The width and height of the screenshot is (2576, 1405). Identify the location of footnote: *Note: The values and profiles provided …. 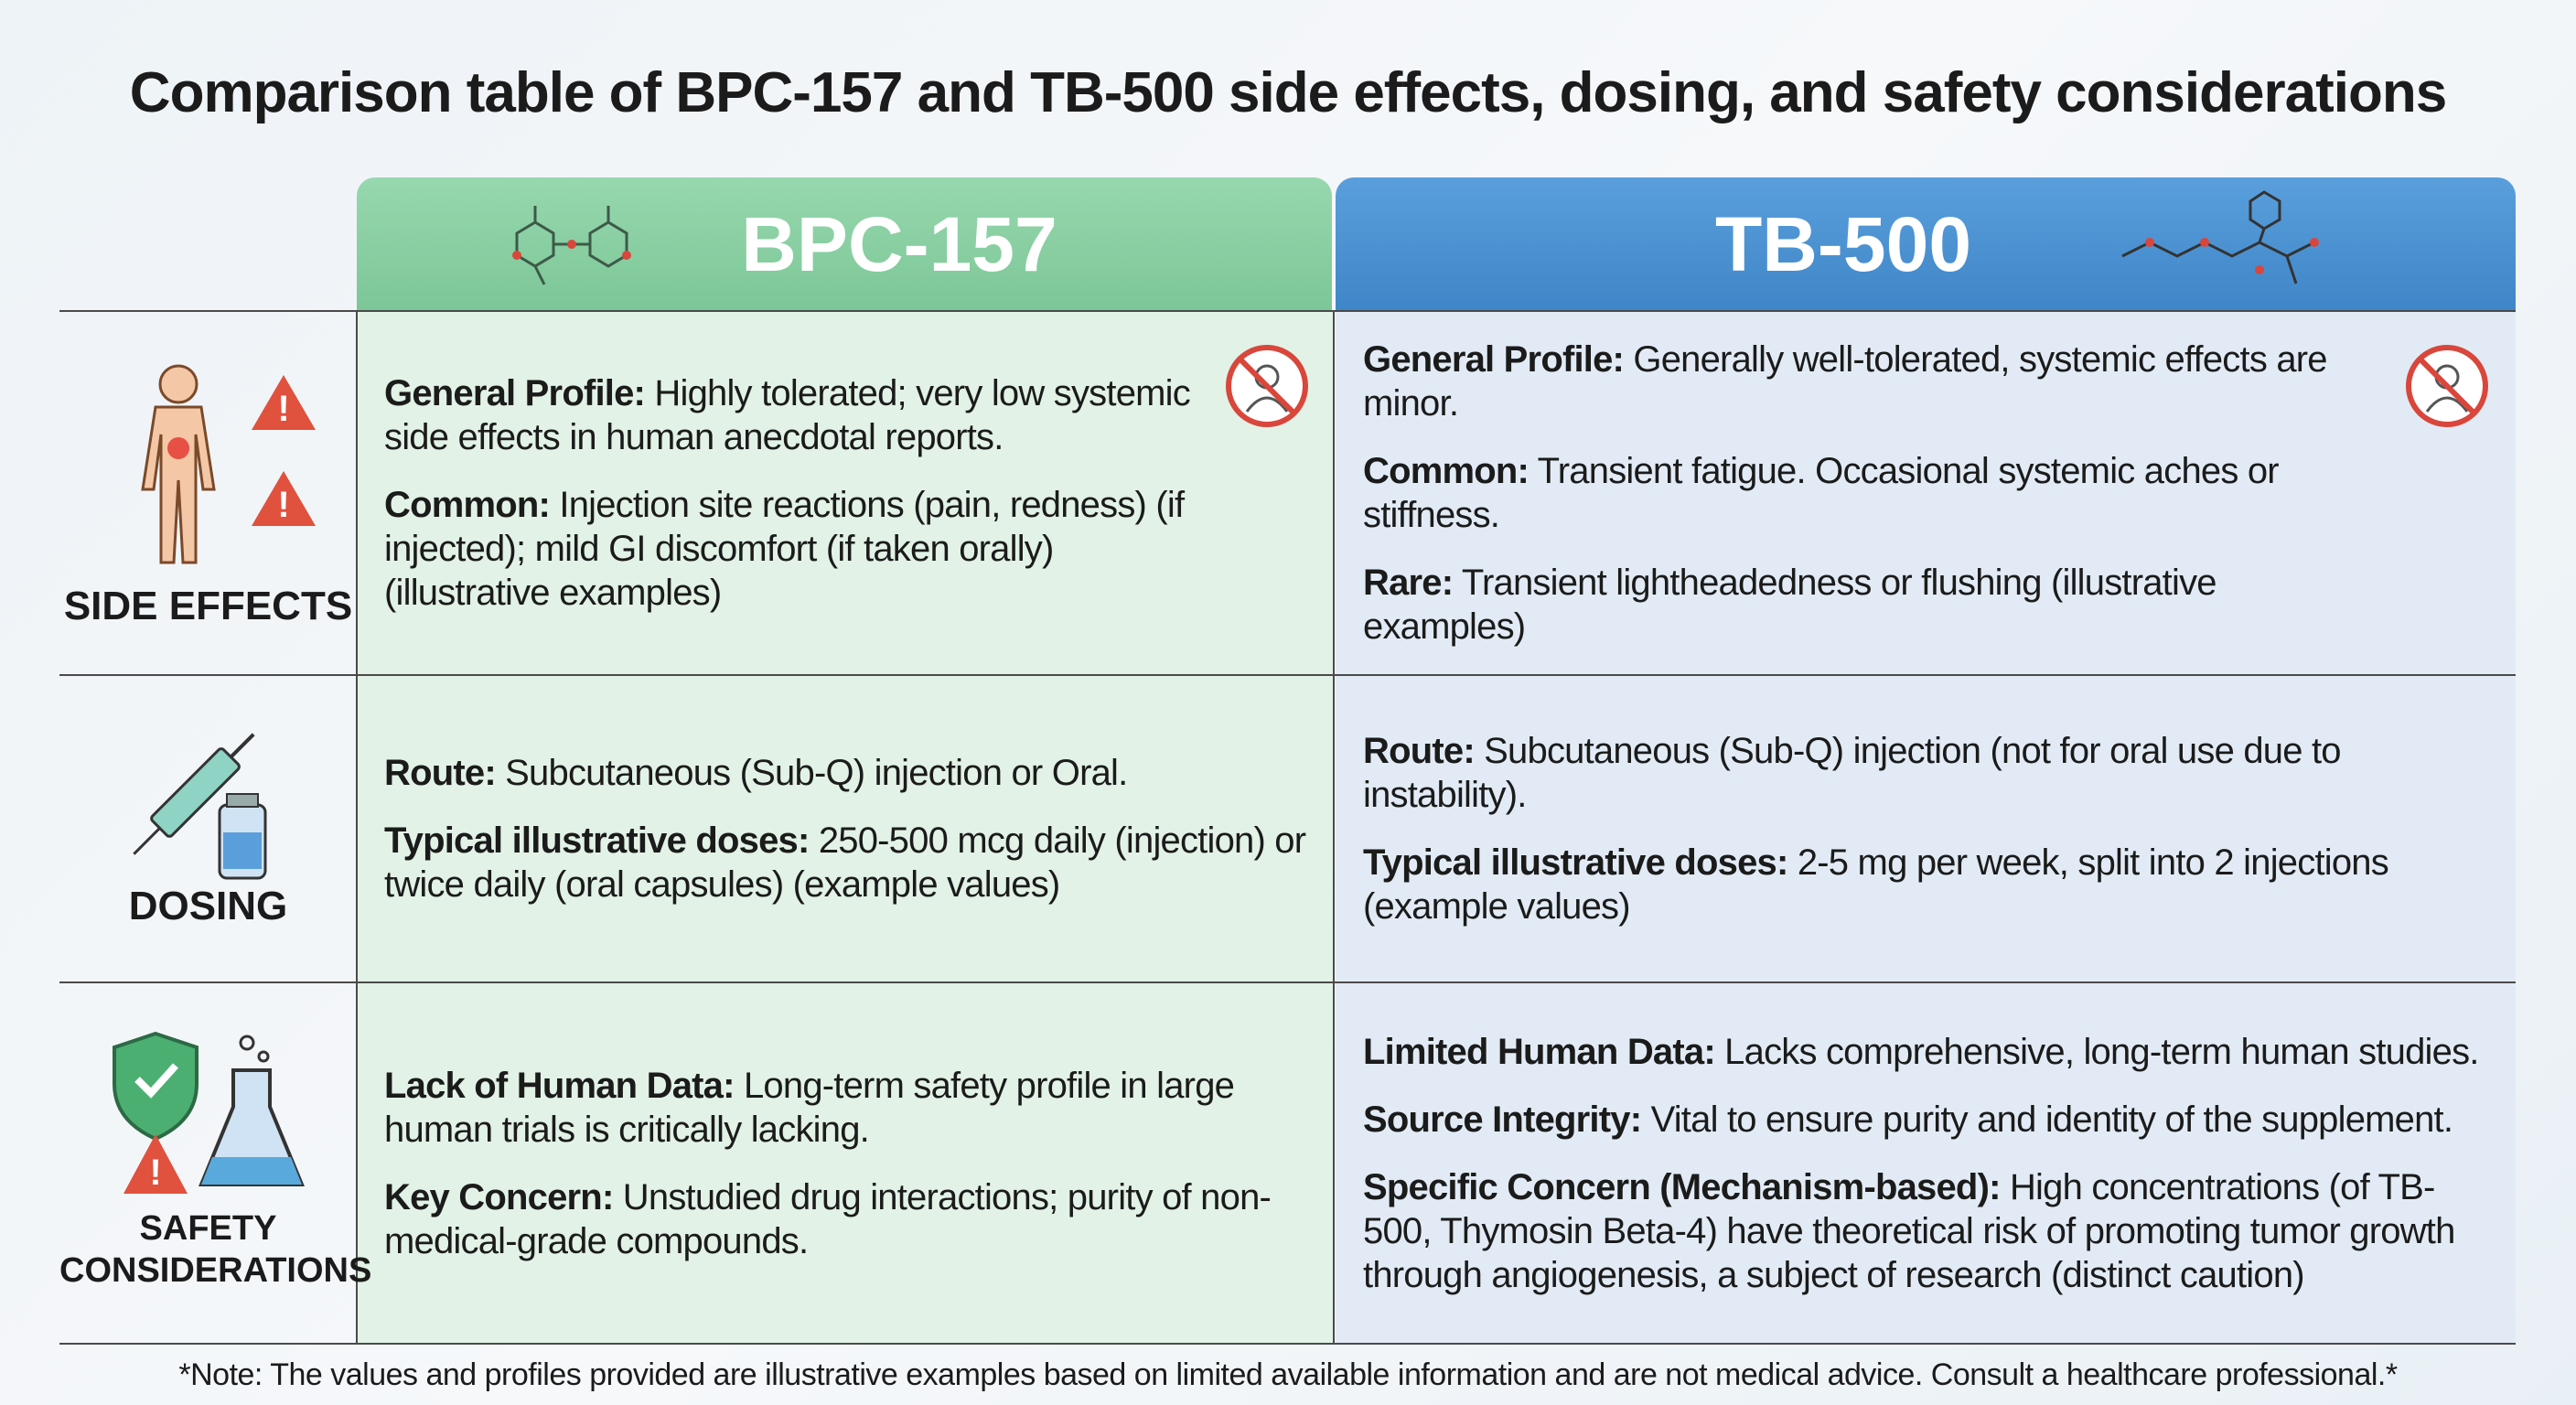
(1288, 1374).